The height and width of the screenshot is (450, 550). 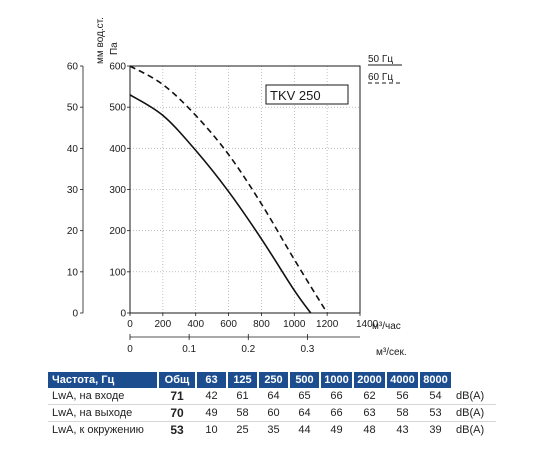 What do you see at coordinates (337, 380) in the screenshot?
I see `header-cell: 1000` at bounding box center [337, 380].